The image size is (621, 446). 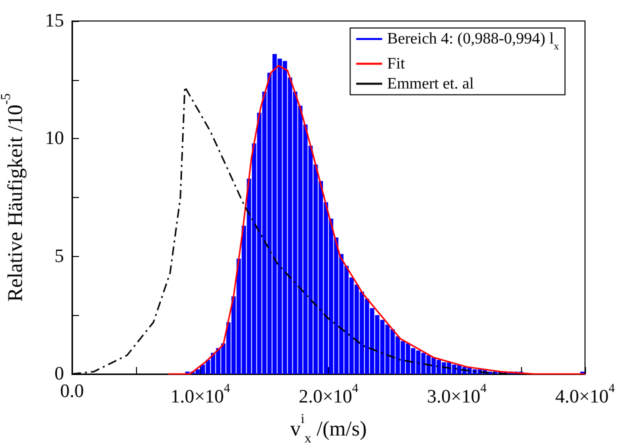 What do you see at coordinates (14, 197) in the screenshot?
I see `y-axis-title: Relative Häufigkeit /10-5` at bounding box center [14, 197].